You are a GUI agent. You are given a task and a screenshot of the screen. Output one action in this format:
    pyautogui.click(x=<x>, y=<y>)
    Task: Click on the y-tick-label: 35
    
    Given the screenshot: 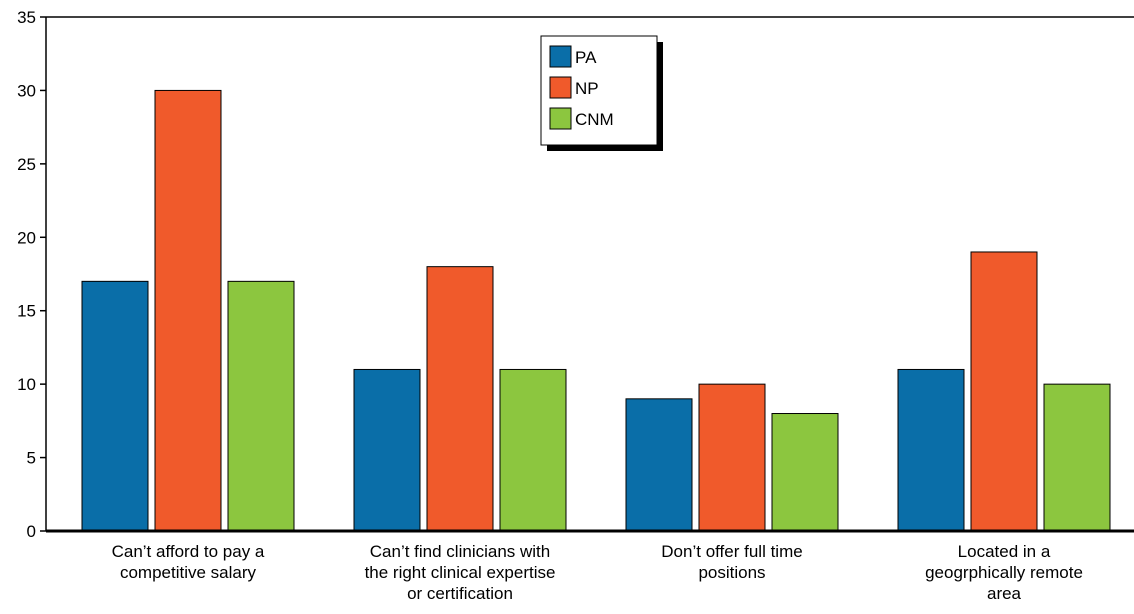 What is the action you would take?
    pyautogui.click(x=26, y=17)
    